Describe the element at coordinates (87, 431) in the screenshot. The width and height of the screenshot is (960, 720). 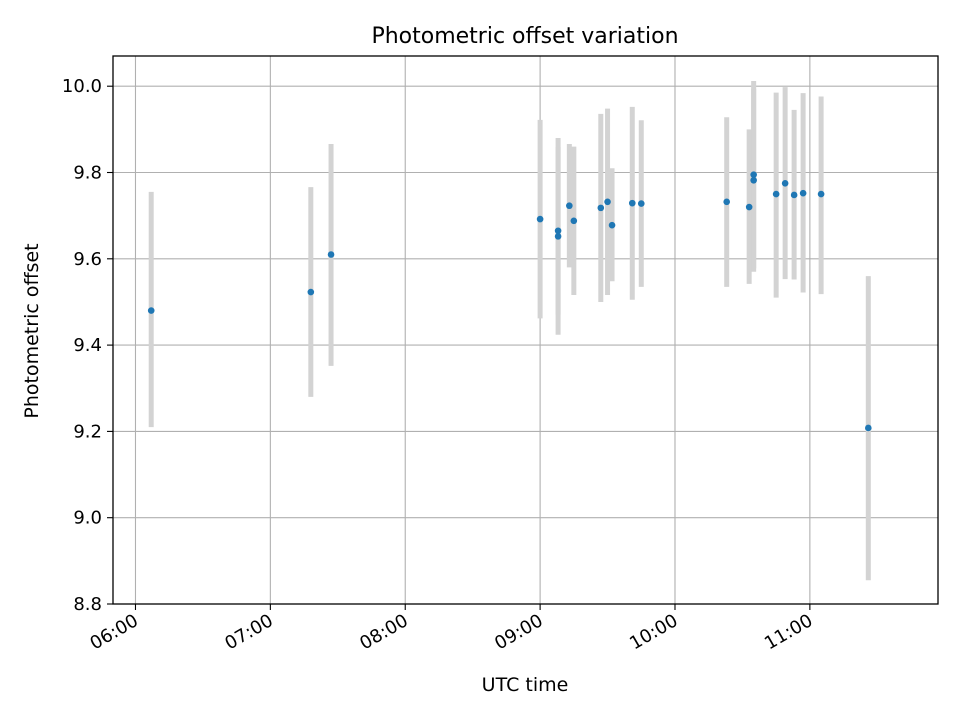
I see `y-tick-label: 9.2` at that location.